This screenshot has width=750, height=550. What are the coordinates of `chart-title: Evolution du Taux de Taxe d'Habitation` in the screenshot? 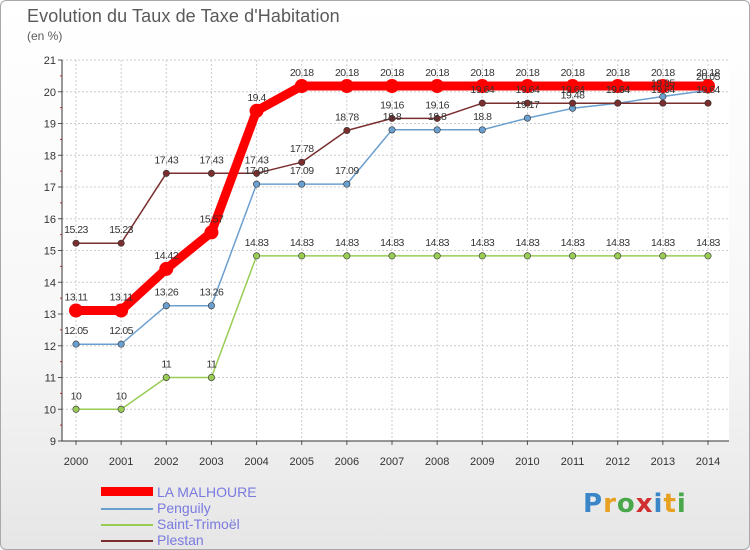 It's located at (183, 16).